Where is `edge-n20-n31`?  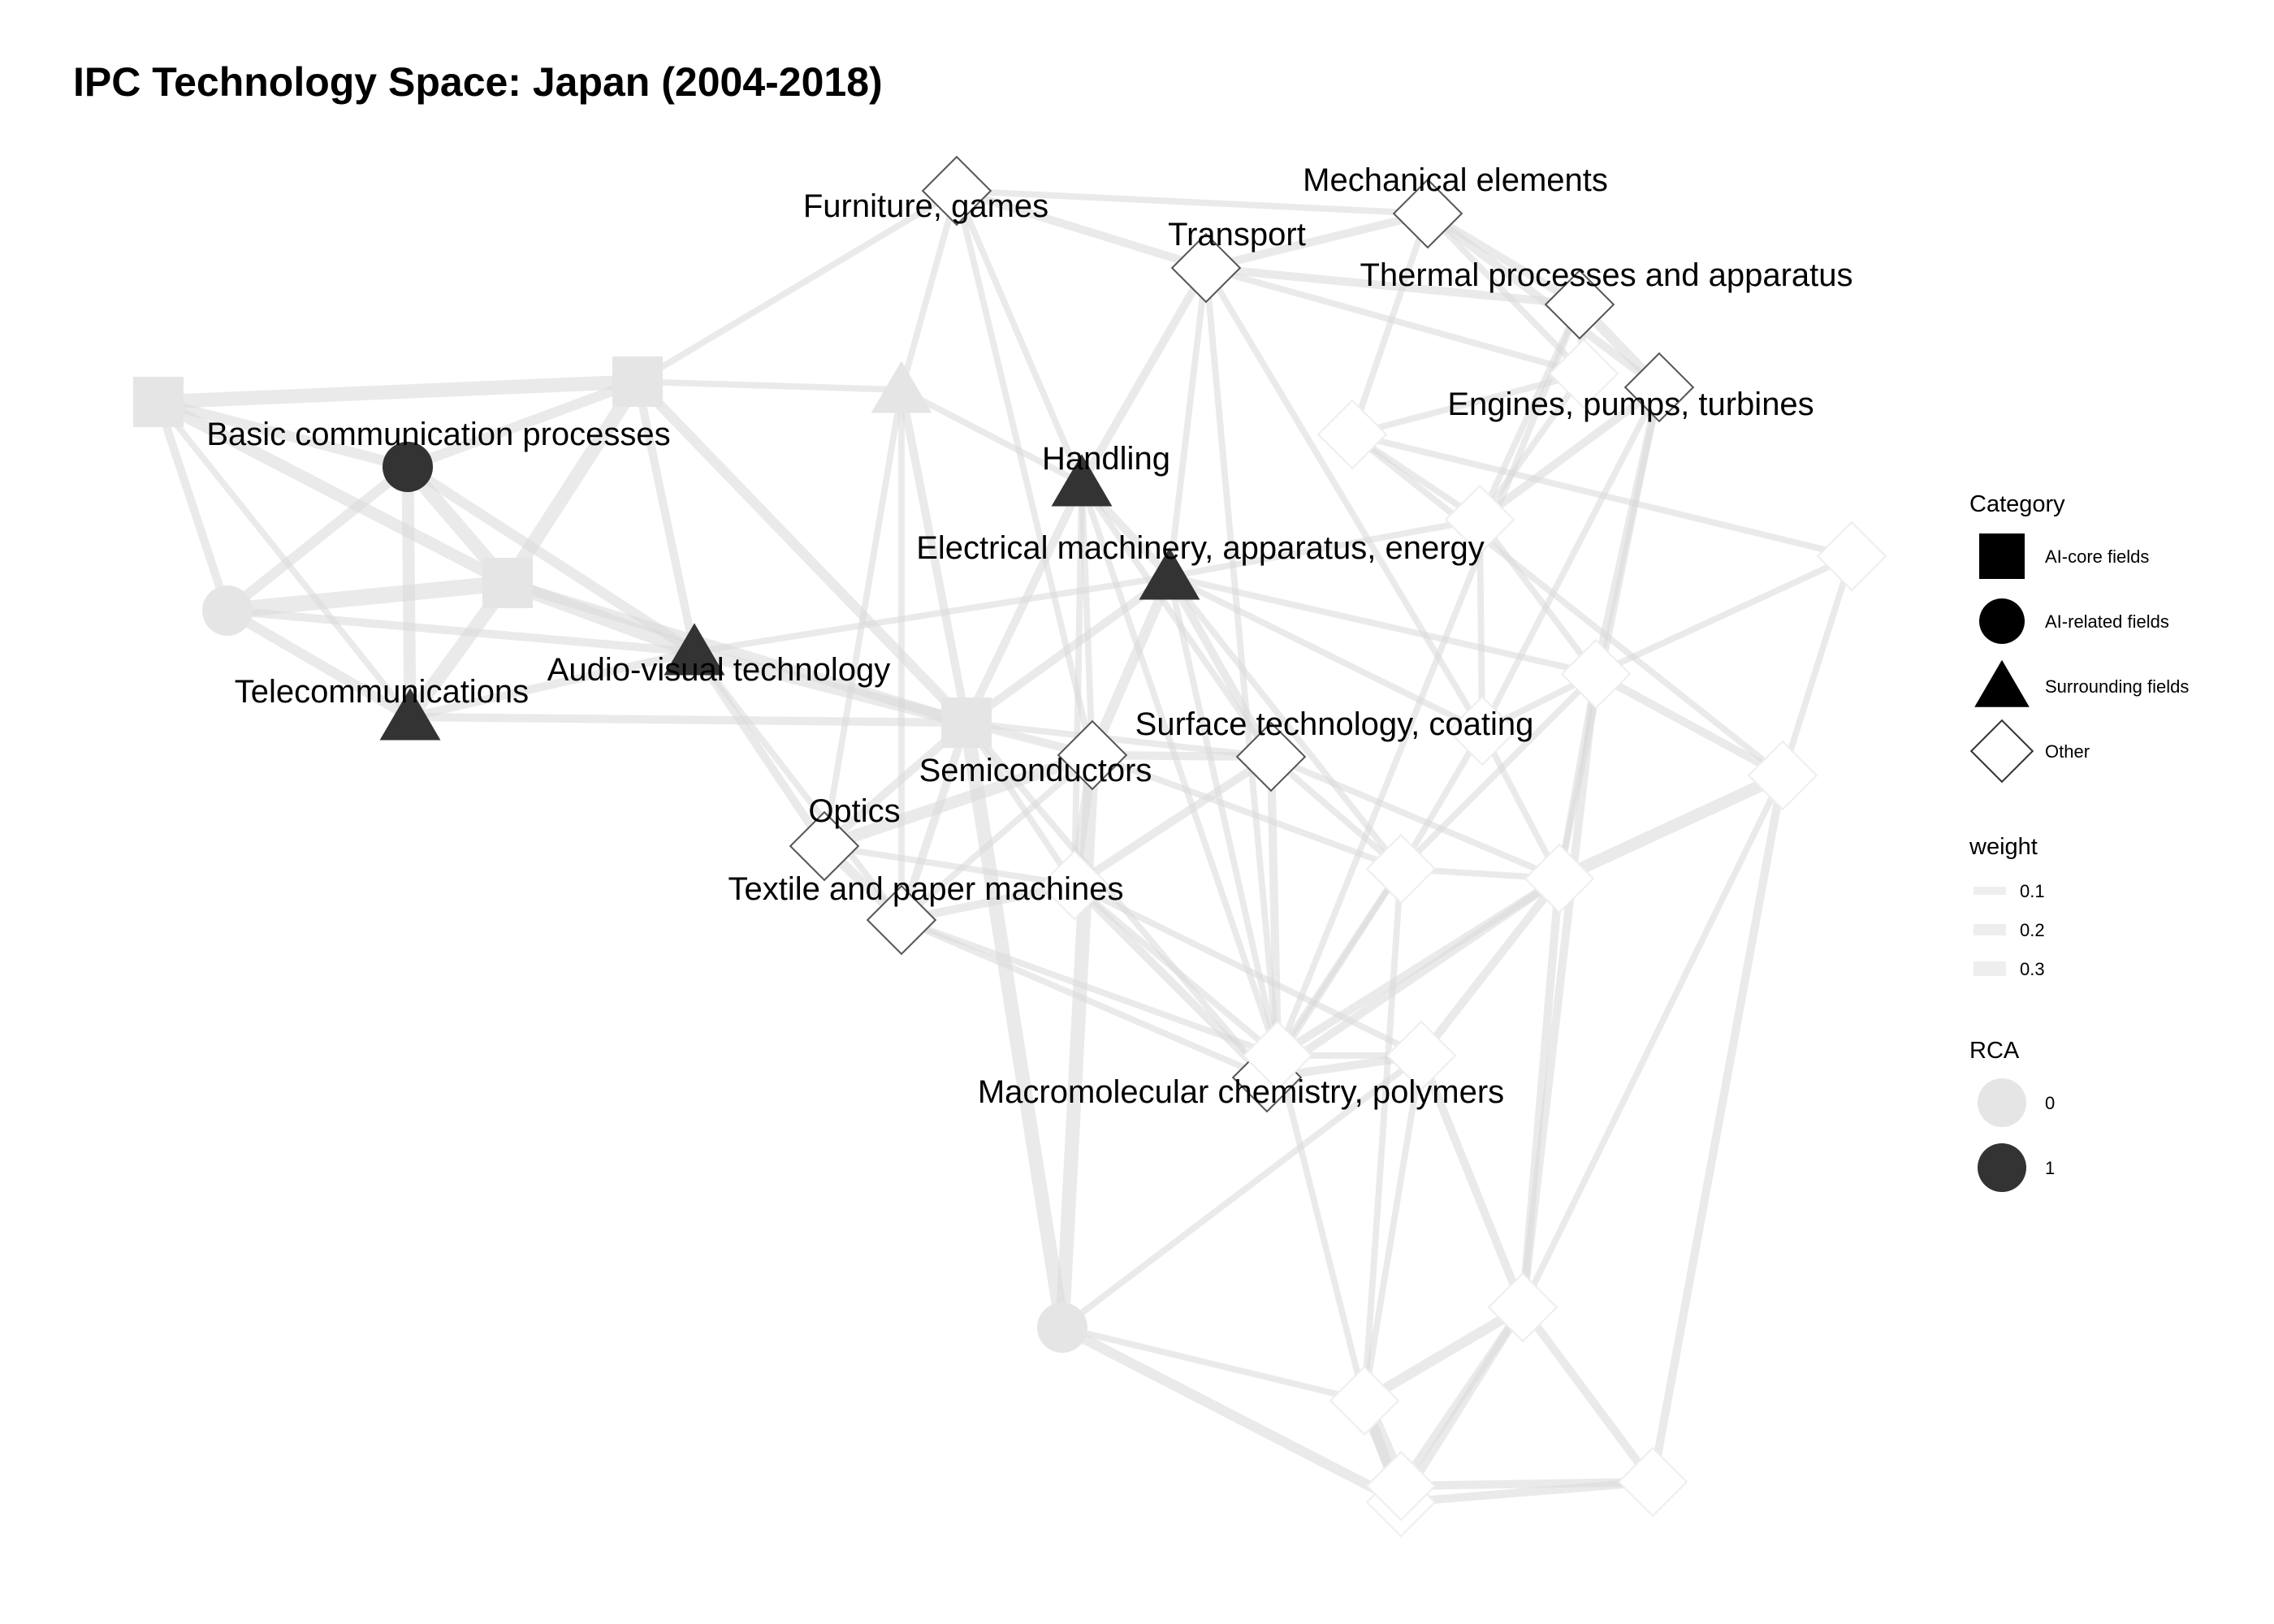 edge-n20-n31 is located at coordinates (949, 866).